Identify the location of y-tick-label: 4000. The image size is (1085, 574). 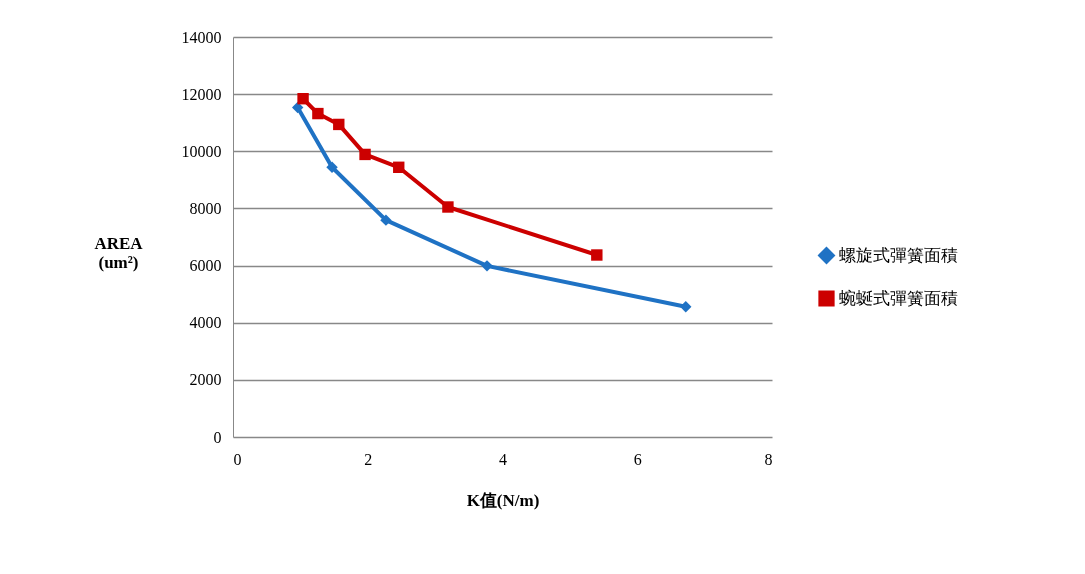
(205, 323).